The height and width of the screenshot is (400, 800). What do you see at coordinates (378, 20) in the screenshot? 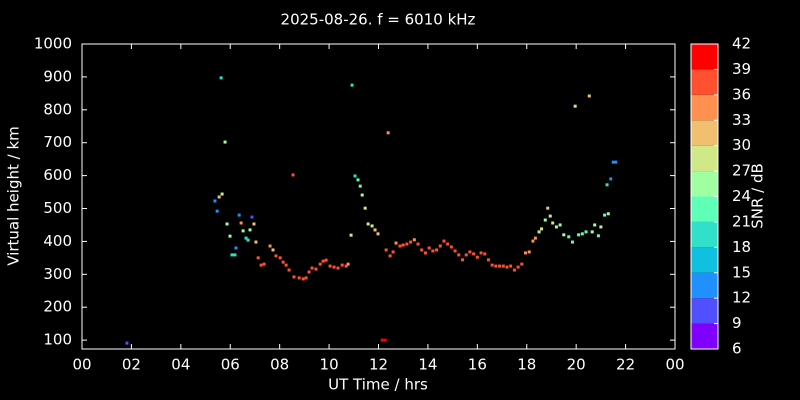
I see `chart-title: 2025-08-26. f = 6010 kHz` at bounding box center [378, 20].